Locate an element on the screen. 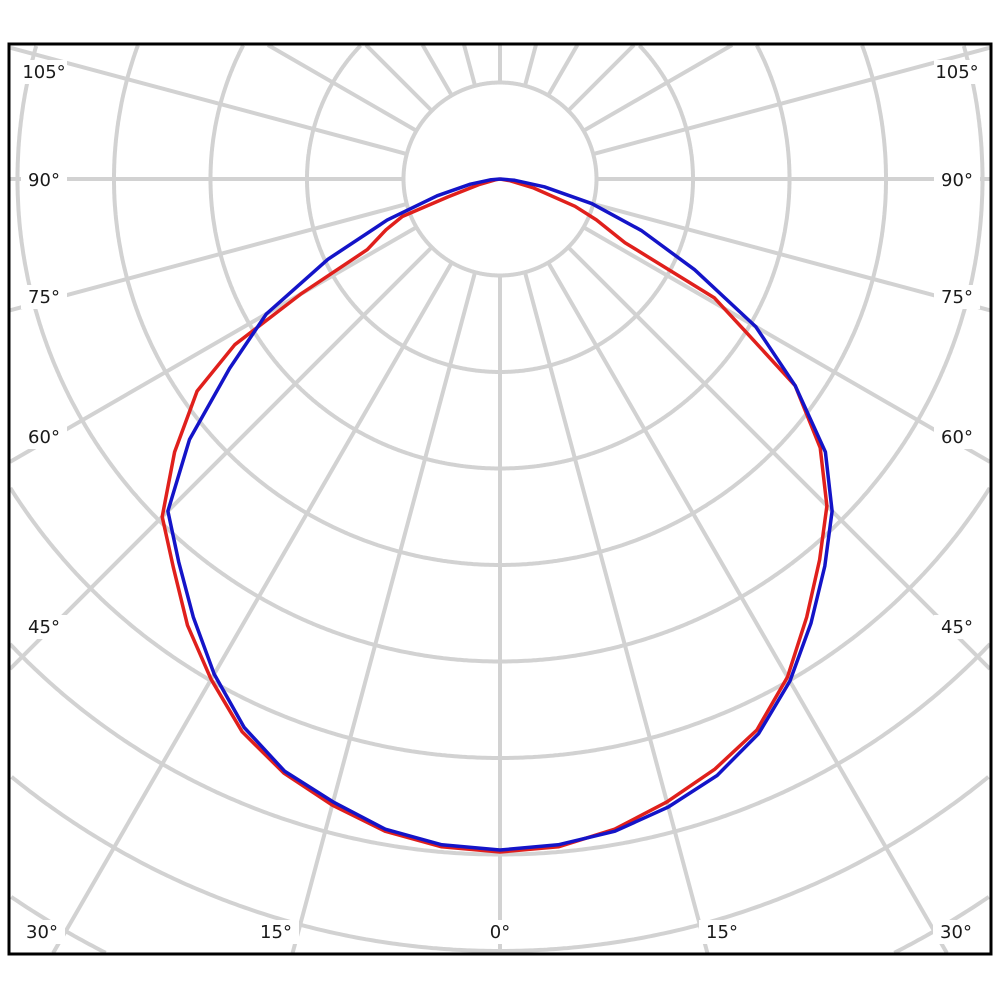  bottom-angle-label: 0° is located at coordinates (500, 932).